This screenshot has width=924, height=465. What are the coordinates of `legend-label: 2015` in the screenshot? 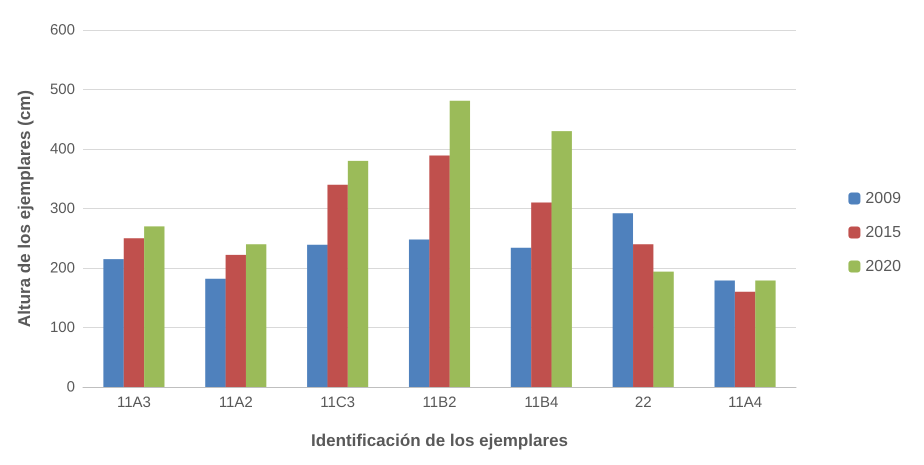 It's located at (883, 232).